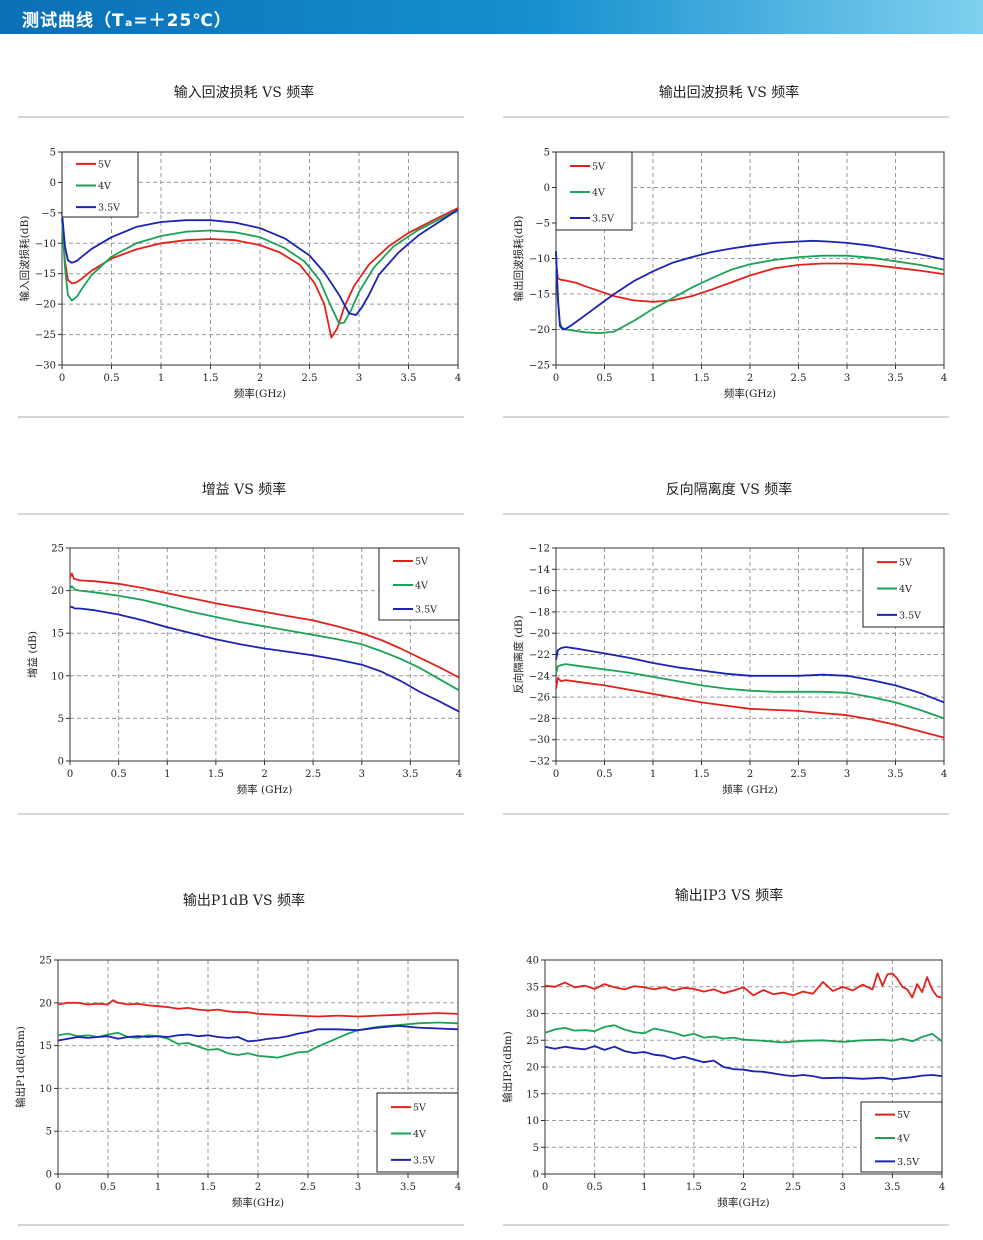 The height and width of the screenshot is (1240, 983). What do you see at coordinates (729, 490) in the screenshot?
I see `chart-title: 反向隔离度 VS 频率` at bounding box center [729, 490].